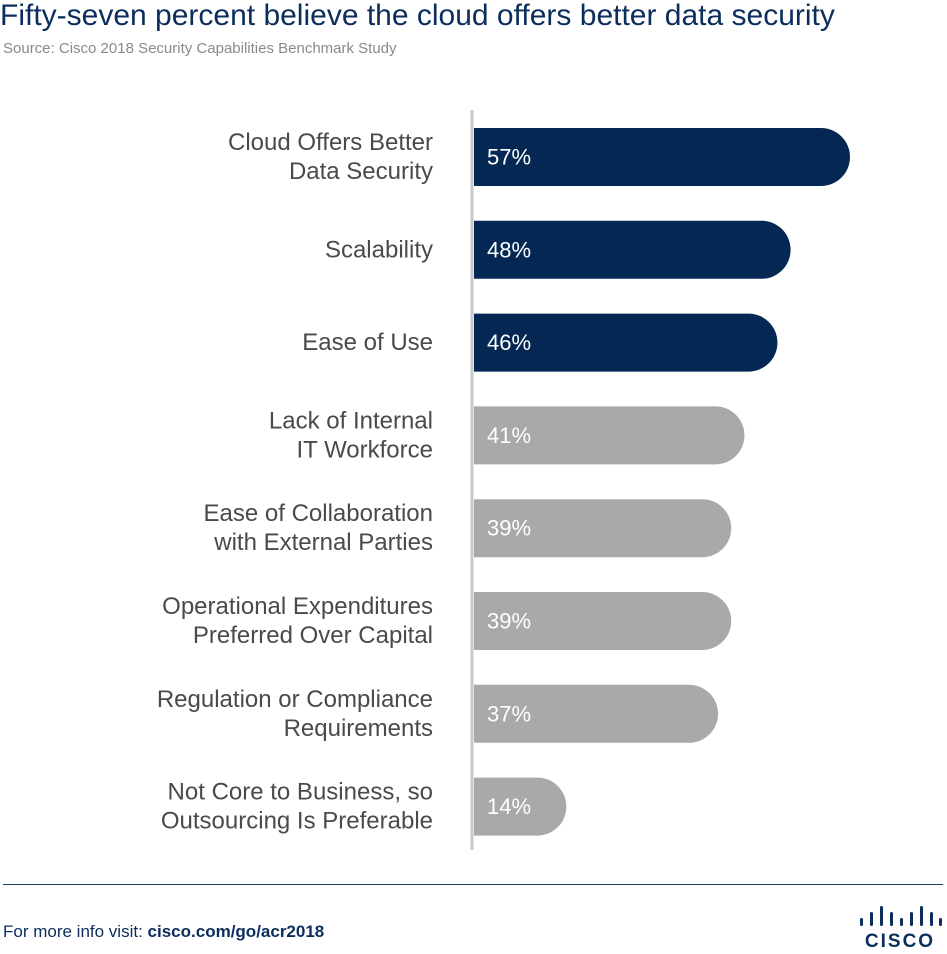 The height and width of the screenshot is (954, 947). Describe the element at coordinates (318, 513) in the screenshot. I see `category-label-4-line-0: Ease of Collaboration` at that location.